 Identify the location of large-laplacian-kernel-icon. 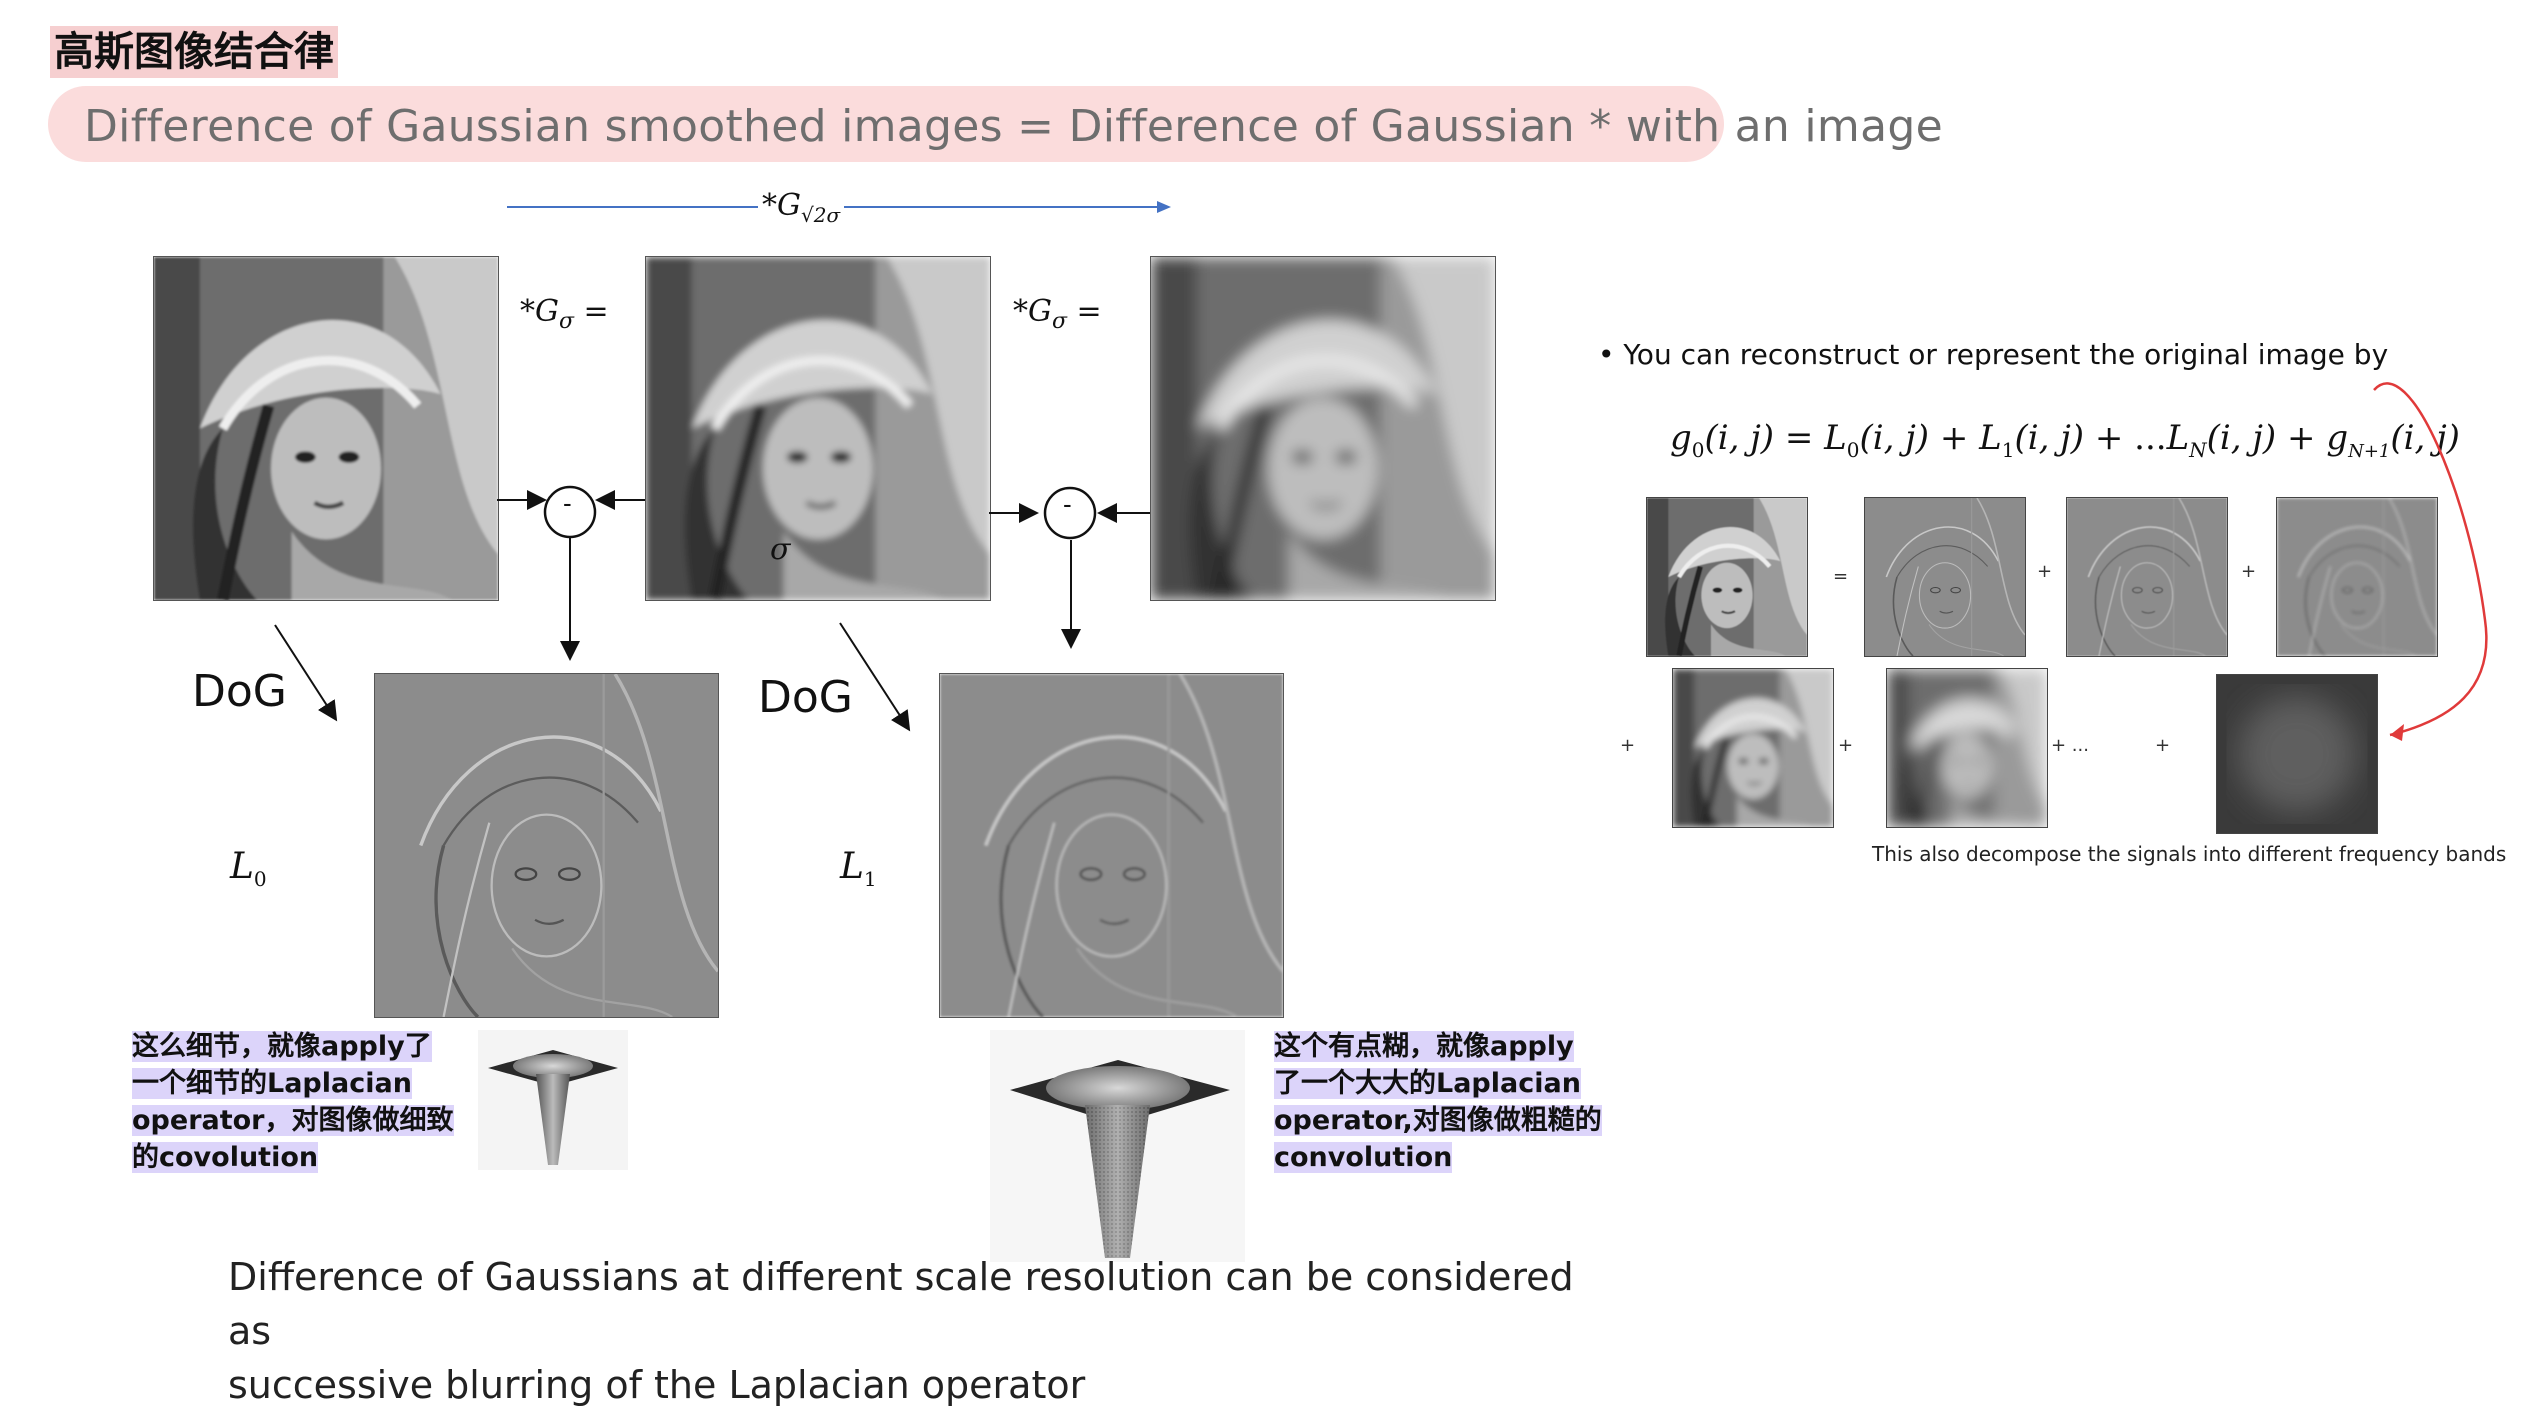
(1117, 1146).